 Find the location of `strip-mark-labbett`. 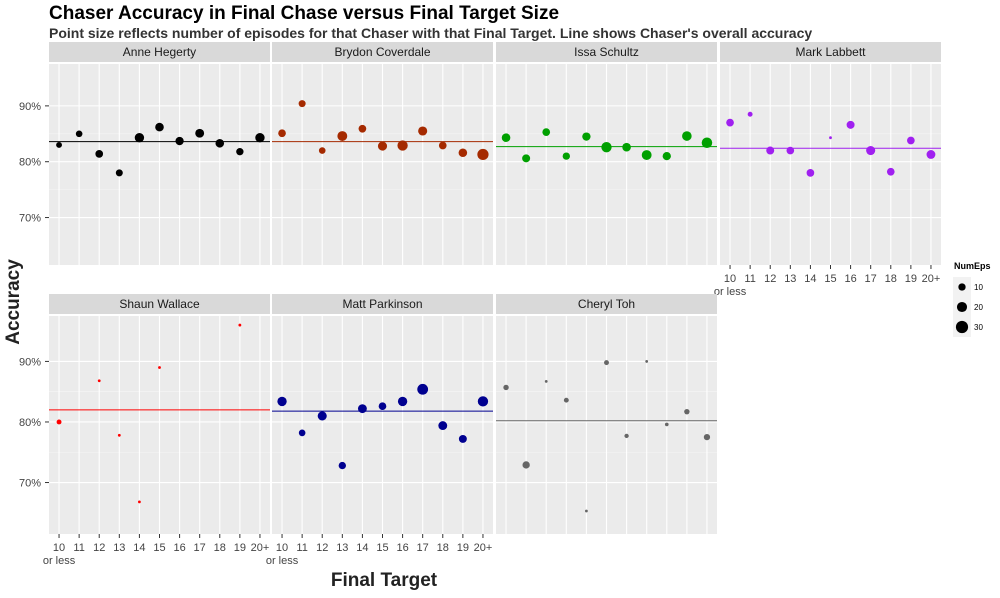

strip-mark-labbett is located at coordinates (830, 52).